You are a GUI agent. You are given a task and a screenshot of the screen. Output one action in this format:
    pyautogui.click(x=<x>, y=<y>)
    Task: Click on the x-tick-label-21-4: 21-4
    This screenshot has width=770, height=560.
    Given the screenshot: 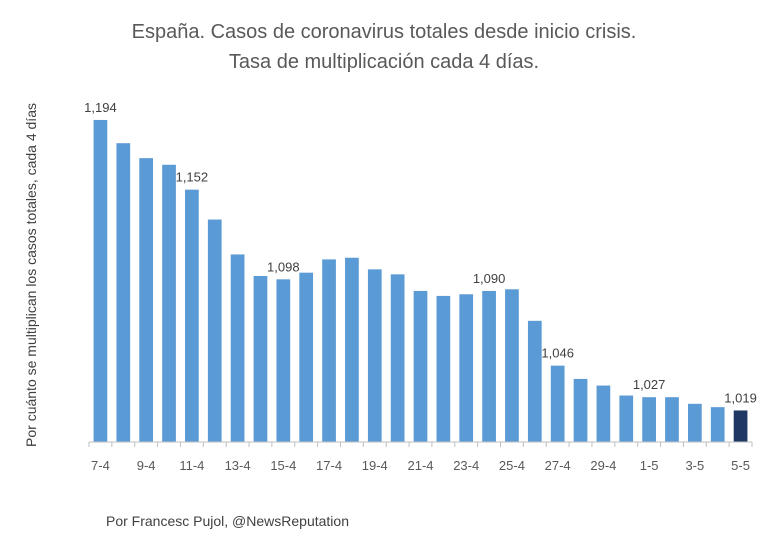 What is the action you would take?
    pyautogui.click(x=420, y=465)
    